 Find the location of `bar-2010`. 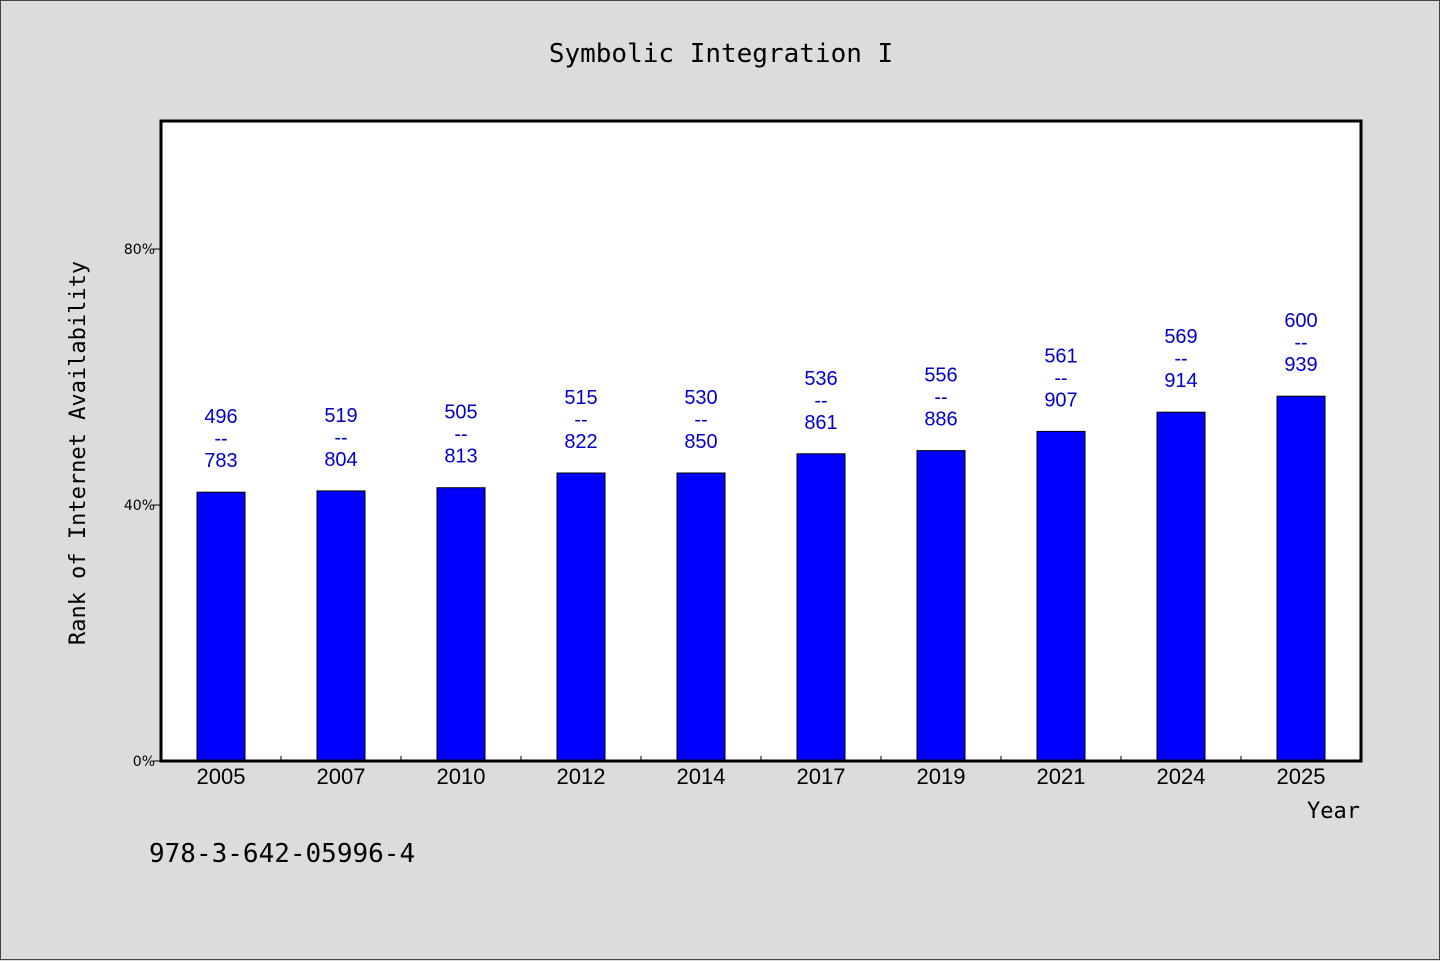

bar-2010 is located at coordinates (461, 624).